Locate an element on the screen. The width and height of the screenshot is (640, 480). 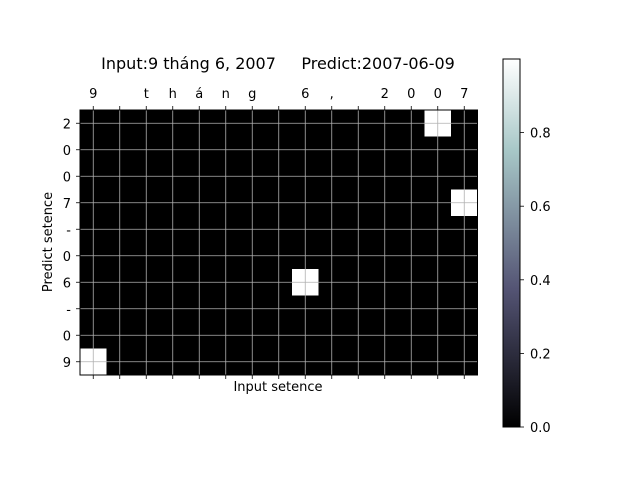
colorbar-tick-label: 0.2 is located at coordinates (540, 354).